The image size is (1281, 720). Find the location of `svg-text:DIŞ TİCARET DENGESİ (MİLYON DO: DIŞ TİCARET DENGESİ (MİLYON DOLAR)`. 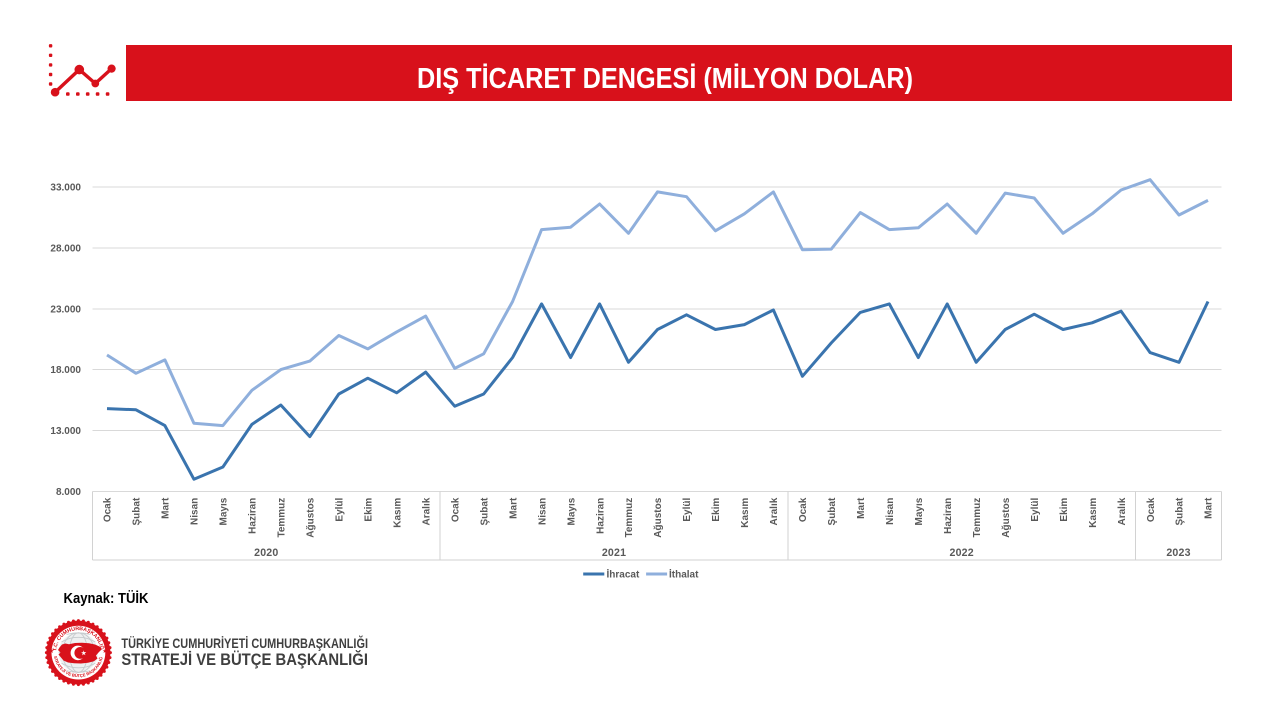

svg-text:DIŞ TİCARET DENGESİ (MİLYON DO: DIŞ TİCARET DENGESİ (MİLYON DOLAR) is located at coordinates (665, 79).